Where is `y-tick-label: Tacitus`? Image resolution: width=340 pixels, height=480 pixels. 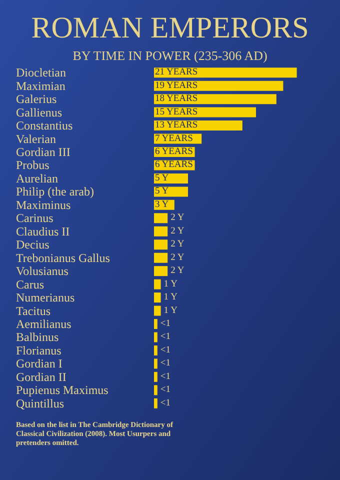
y-tick-label: Tacitus is located at coordinates (33, 311).